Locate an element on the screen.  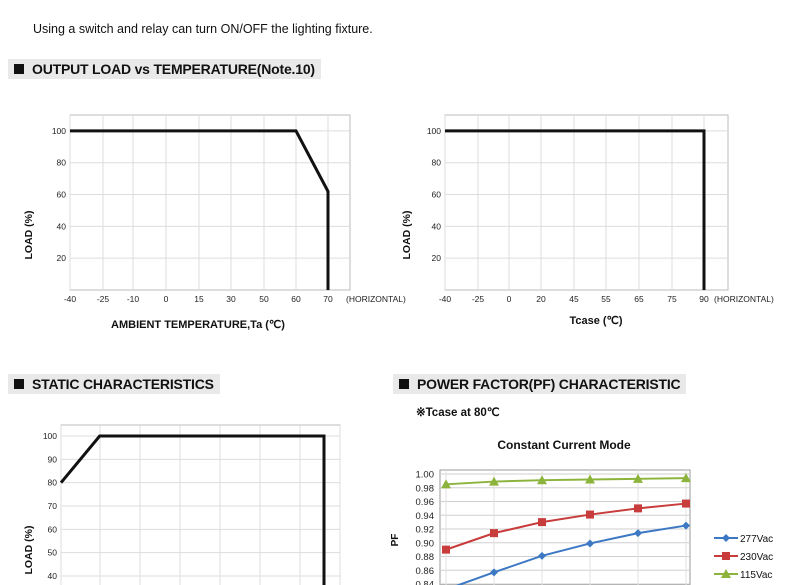
x-tick-label: 75 is located at coordinates (672, 299).